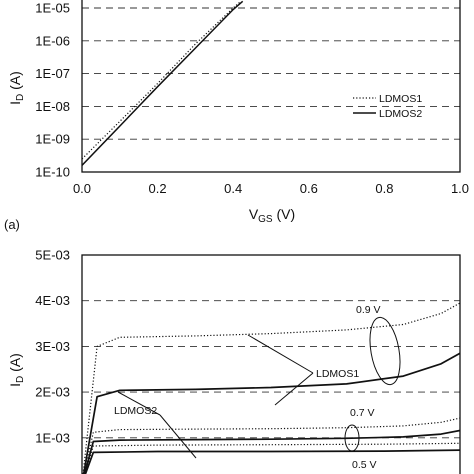  I want to click on top-y-tick-label: 1E-06, so click(52, 40).